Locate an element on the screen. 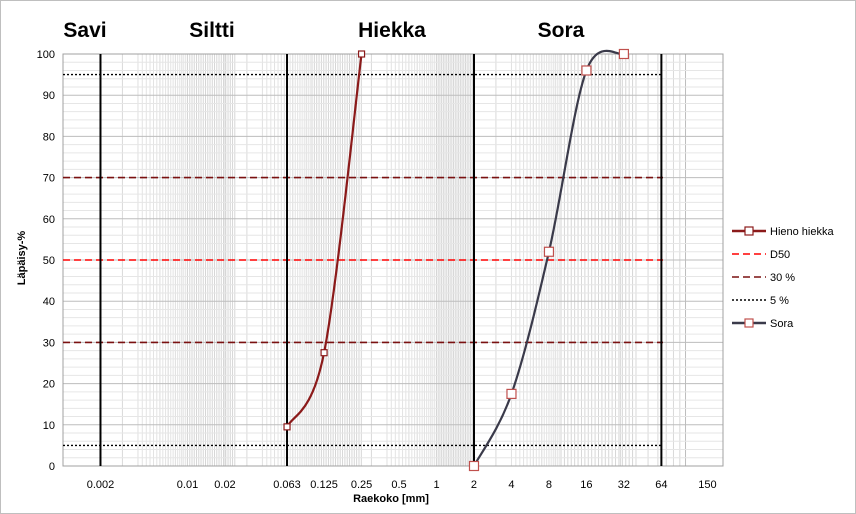  legend-item: Hieno hiekka is located at coordinates (783, 232).